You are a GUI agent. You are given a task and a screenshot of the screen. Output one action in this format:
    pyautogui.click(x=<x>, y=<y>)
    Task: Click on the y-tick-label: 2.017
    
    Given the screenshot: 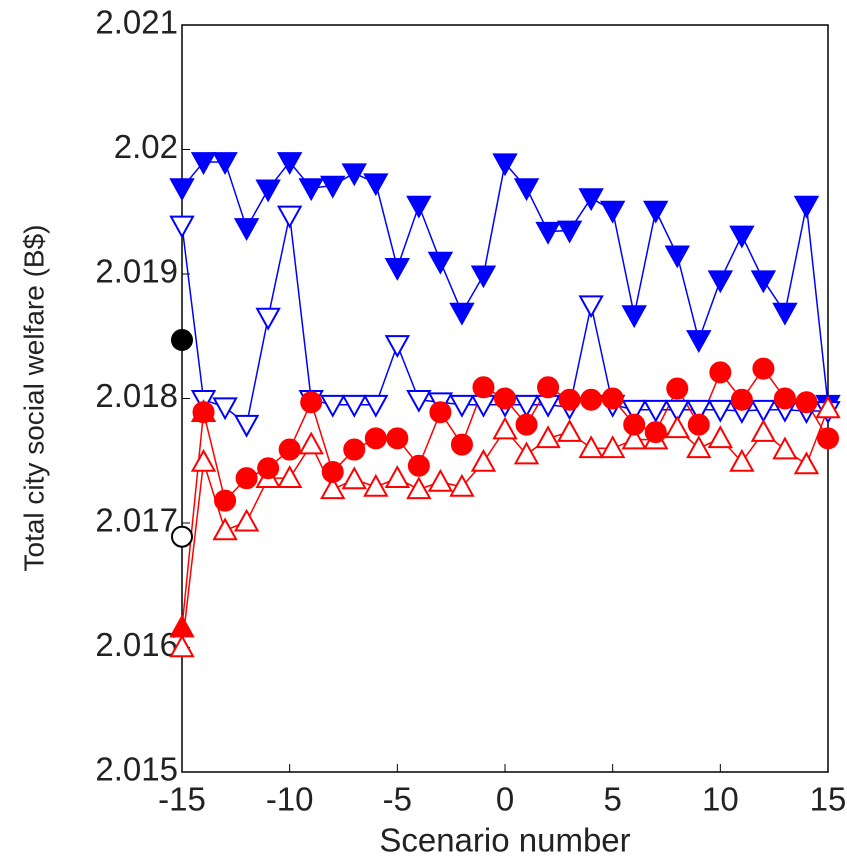 What is the action you would take?
    pyautogui.click(x=136, y=520)
    